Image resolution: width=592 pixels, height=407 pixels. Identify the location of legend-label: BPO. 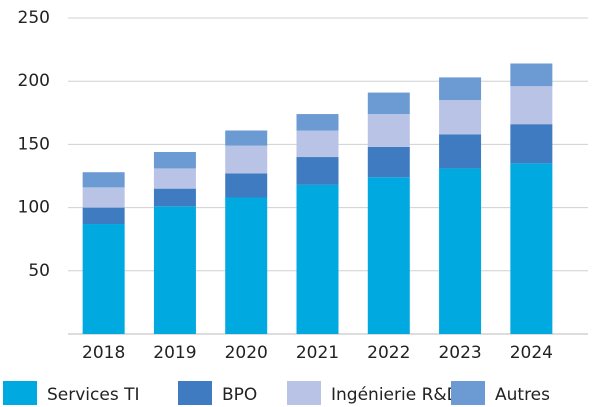
(239, 395).